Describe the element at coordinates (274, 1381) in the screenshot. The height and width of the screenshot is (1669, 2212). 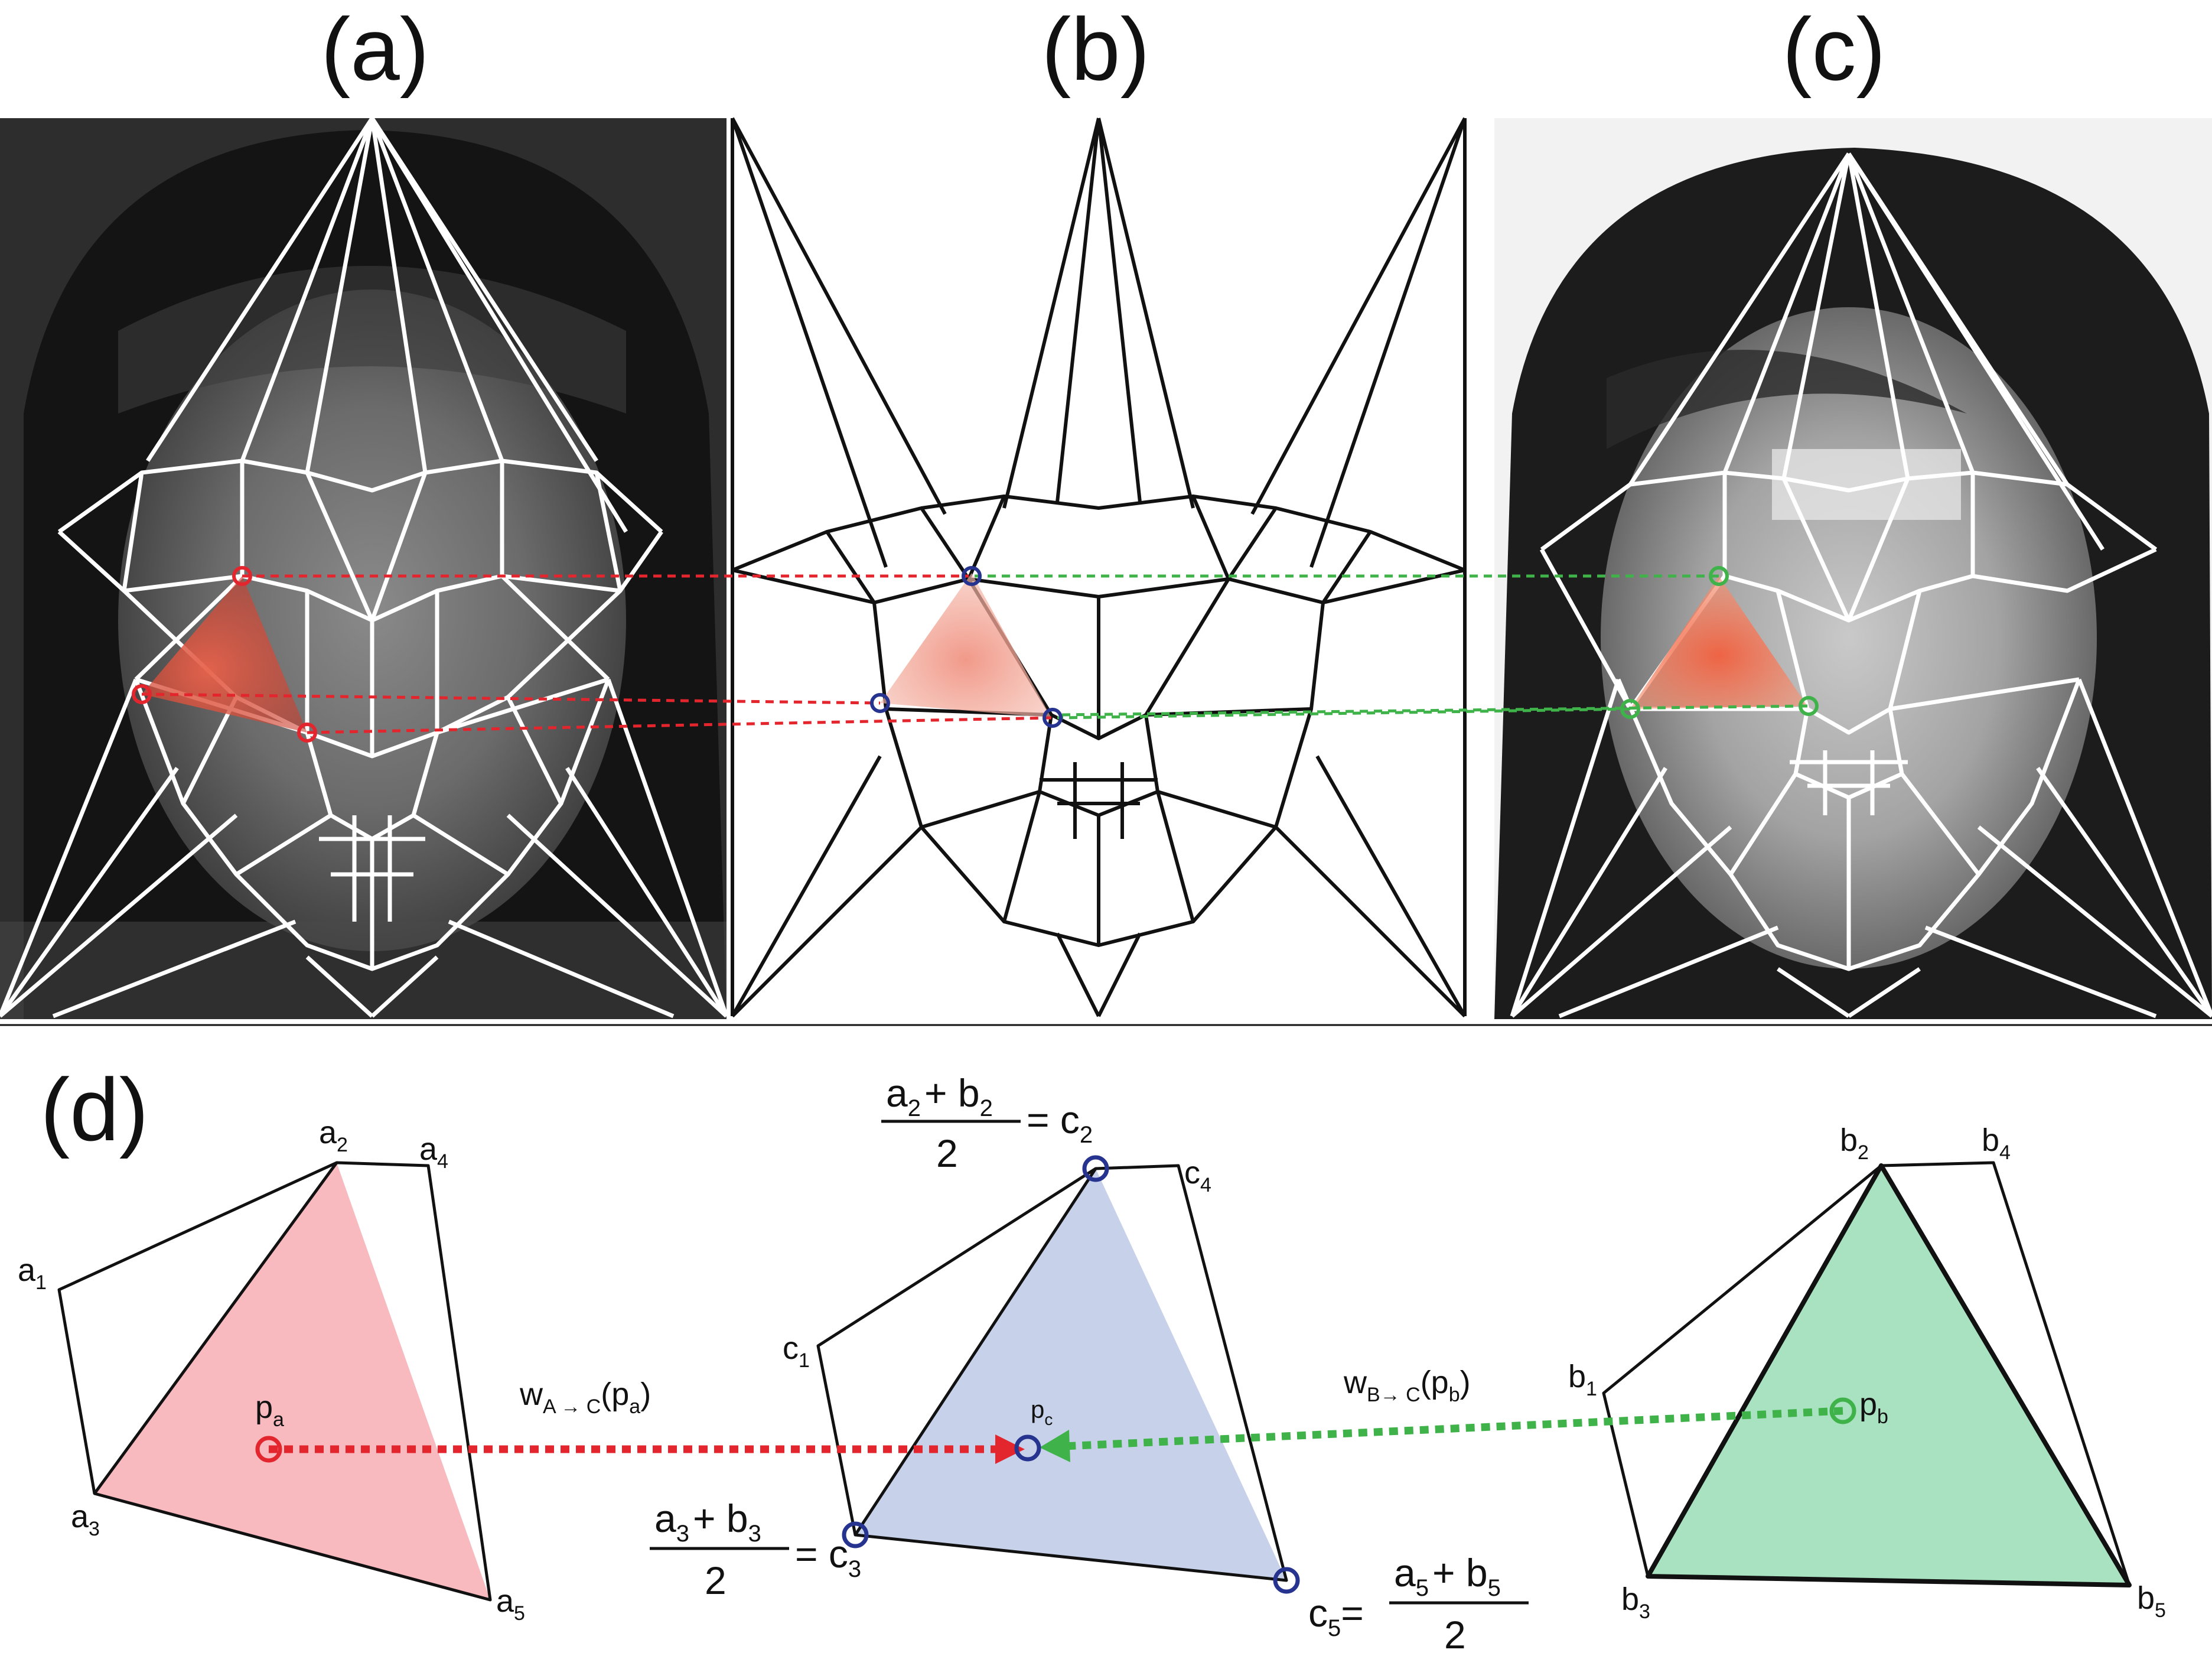
I see `triangle-a` at that location.